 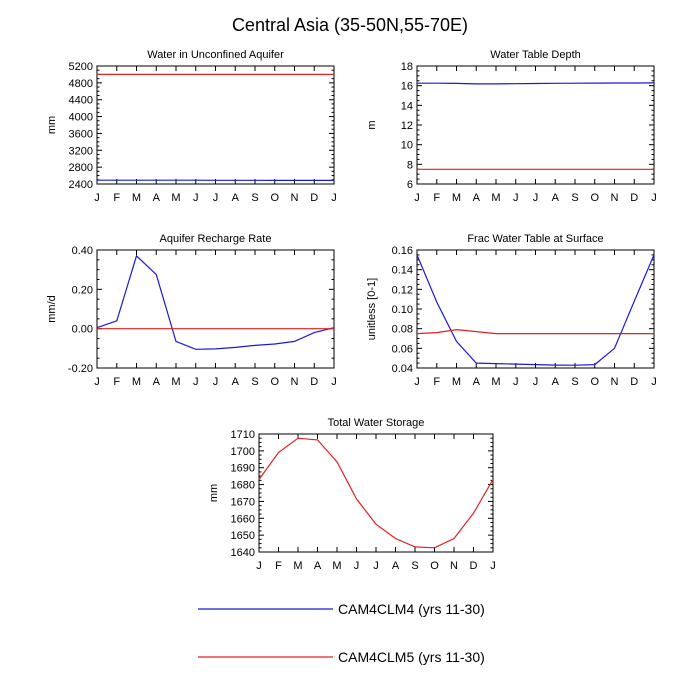 What do you see at coordinates (402, 310) in the screenshot?
I see `y-tick-label: 0.10` at bounding box center [402, 310].